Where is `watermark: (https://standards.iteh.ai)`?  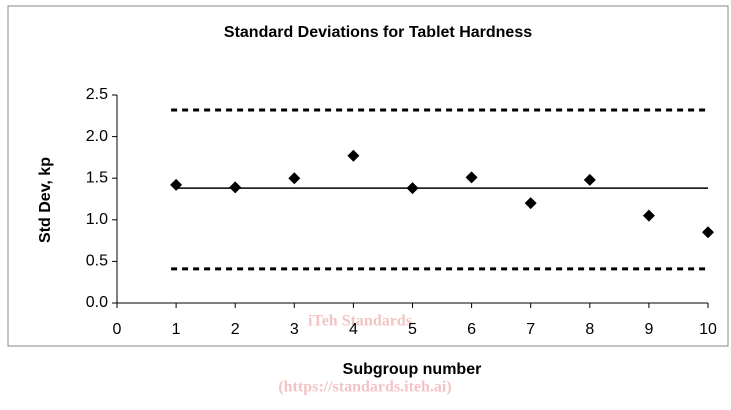
watermark: (https://standards.iteh.ai) is located at coordinates (364, 387).